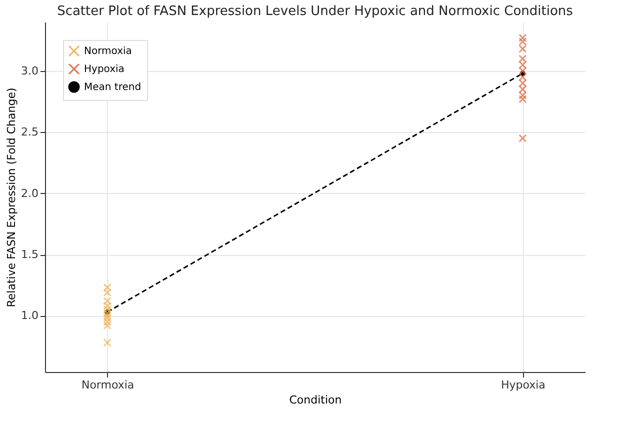 This screenshot has width=625, height=432. I want to click on x-axis-title: Condition, so click(315, 400).